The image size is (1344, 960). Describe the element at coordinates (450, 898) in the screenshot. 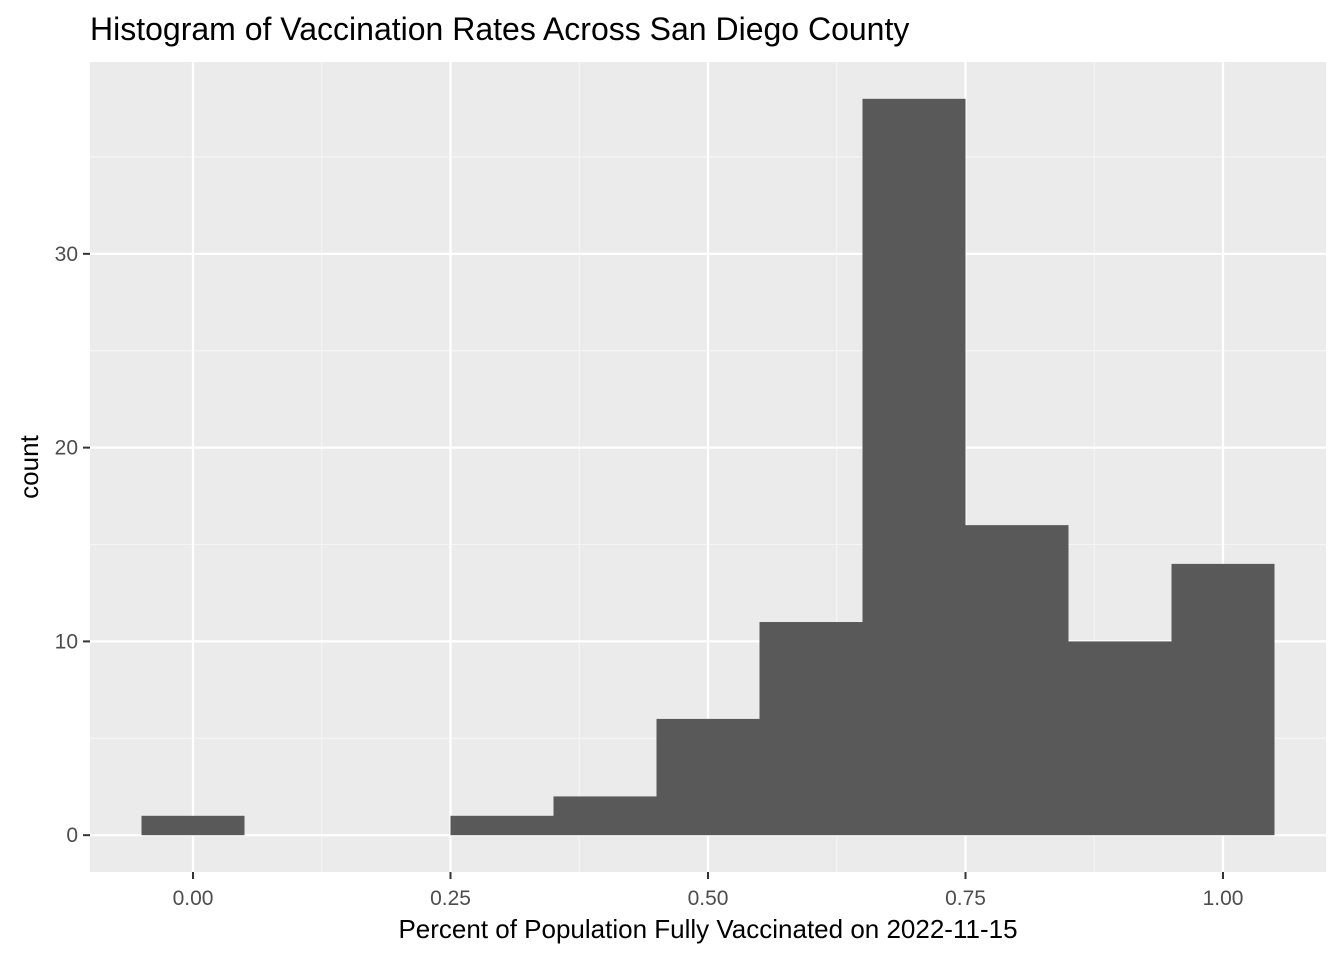

I see `x-tick-label: 0.25` at that location.